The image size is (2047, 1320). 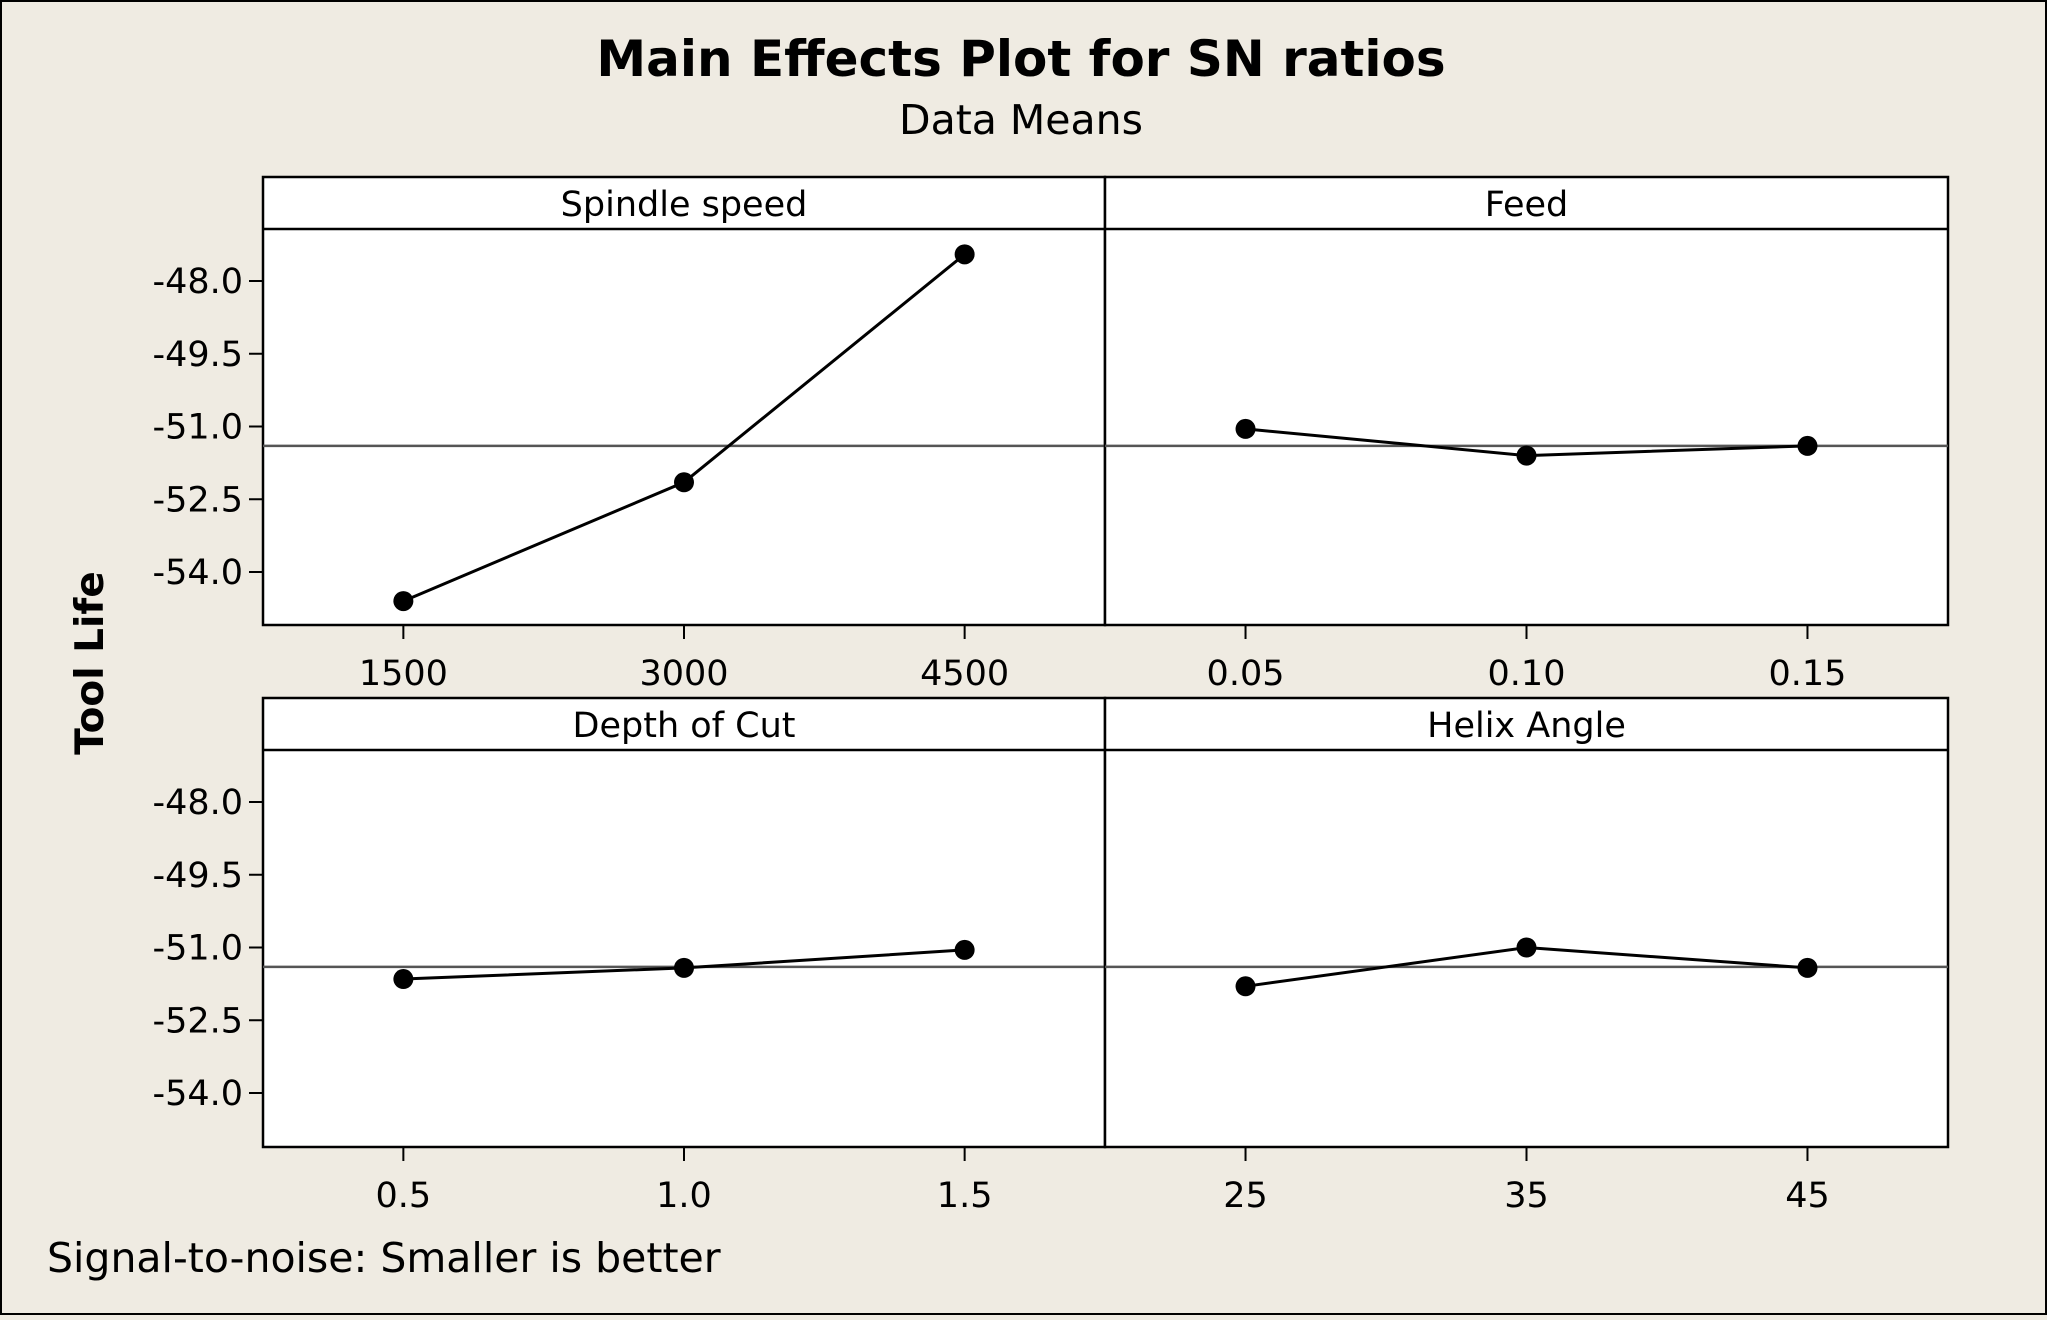 I want to click on strip-label: Helix Angle, so click(x=1526, y=726).